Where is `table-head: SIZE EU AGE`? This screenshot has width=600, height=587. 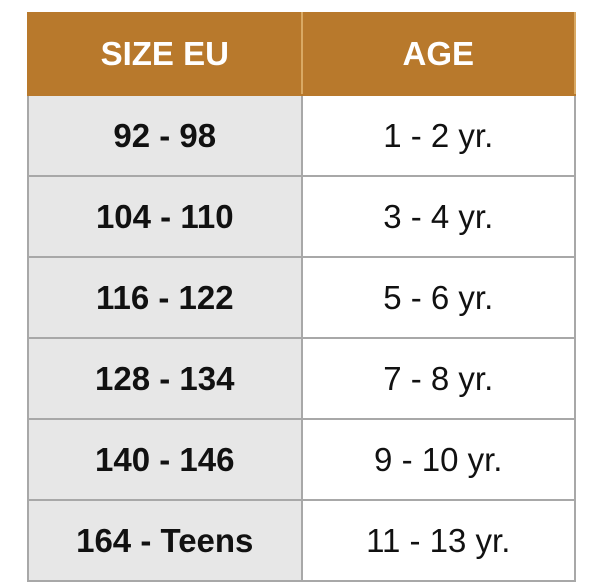 table-head: SIZE EU AGE is located at coordinates (301, 54).